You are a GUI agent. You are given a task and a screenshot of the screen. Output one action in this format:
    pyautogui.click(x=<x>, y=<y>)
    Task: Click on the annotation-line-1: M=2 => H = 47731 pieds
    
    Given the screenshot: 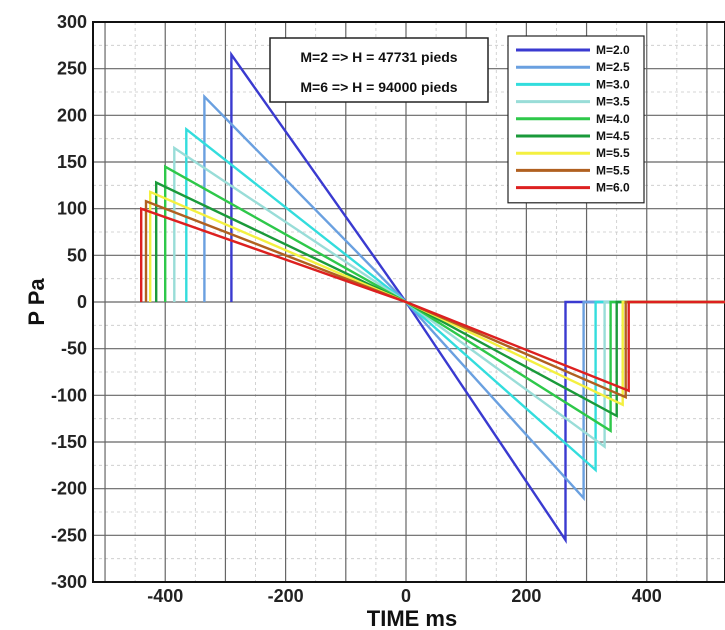 What is the action you would take?
    pyautogui.click(x=378, y=57)
    